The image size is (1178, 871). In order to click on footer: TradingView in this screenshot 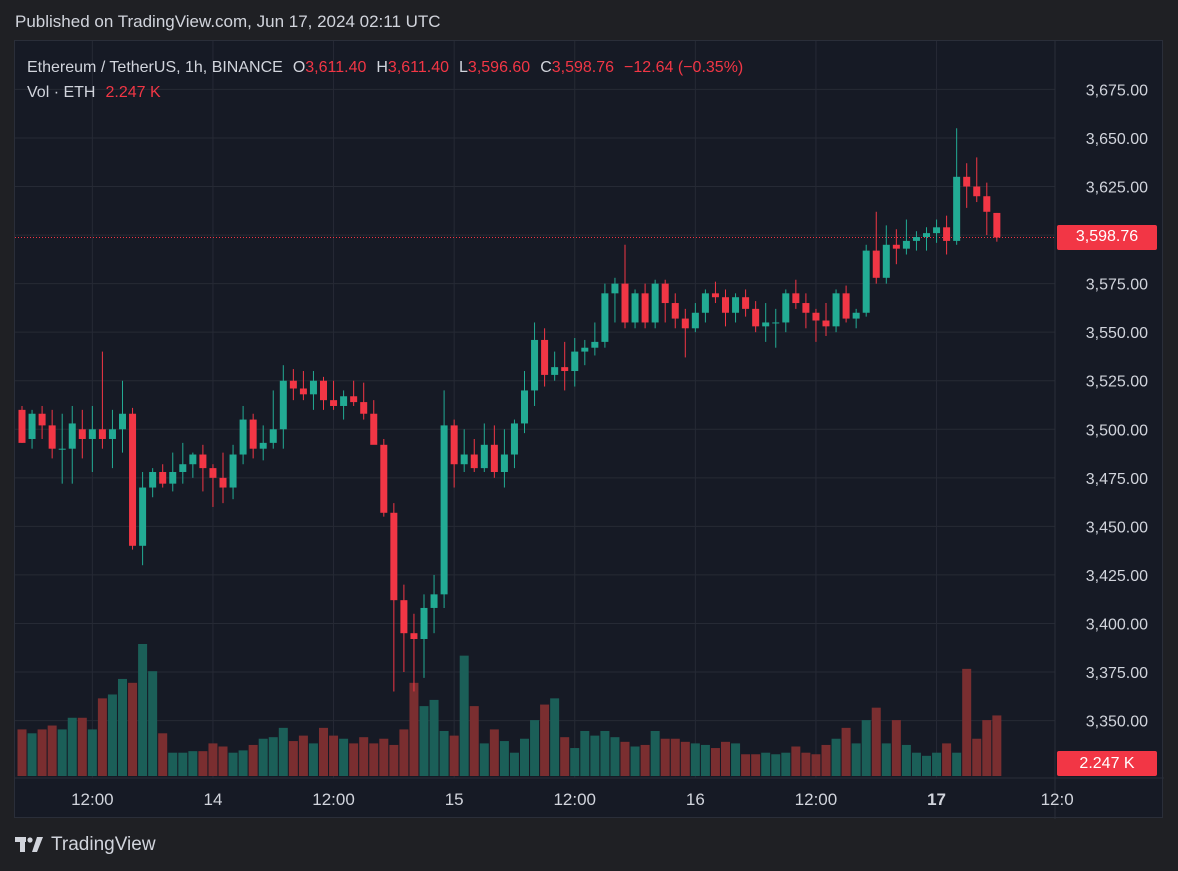, I will do `click(85, 845)`.